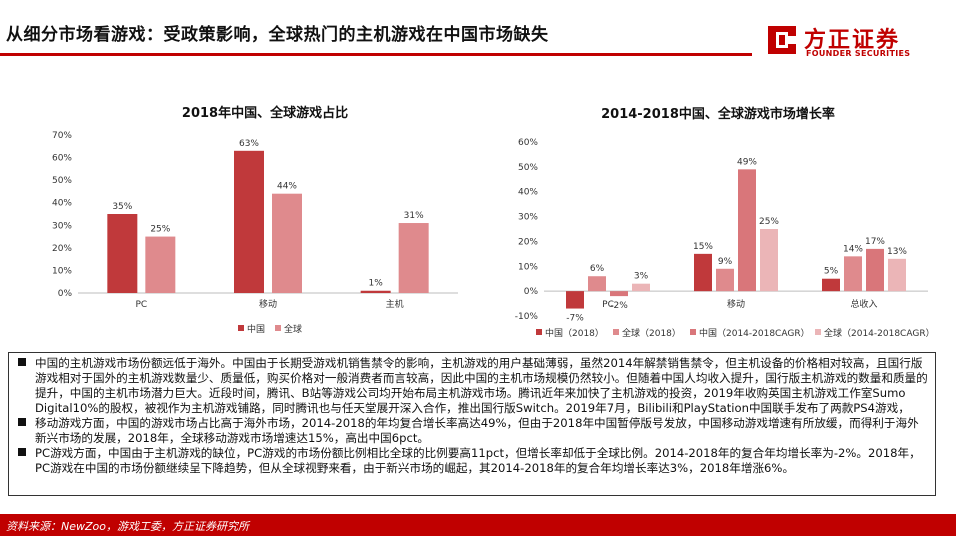 This screenshot has height=536, width=956. Describe the element at coordinates (725, 262) in the screenshot. I see `data-label: 9%` at that location.